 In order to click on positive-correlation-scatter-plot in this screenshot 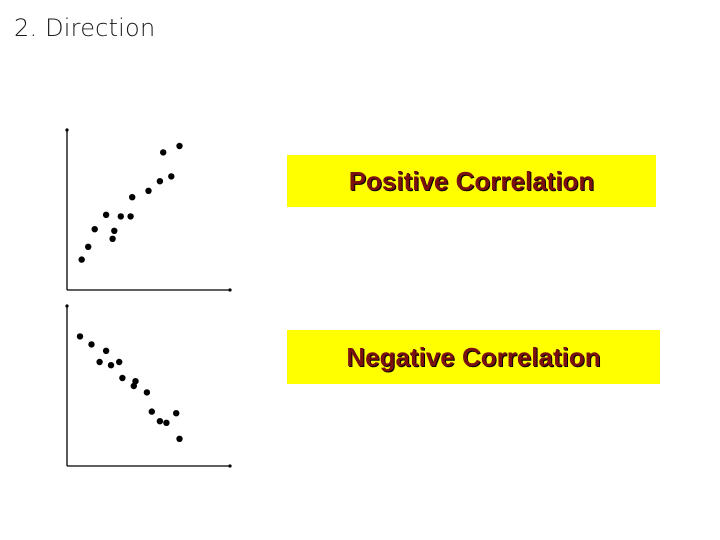, I will do `click(148, 210)`.